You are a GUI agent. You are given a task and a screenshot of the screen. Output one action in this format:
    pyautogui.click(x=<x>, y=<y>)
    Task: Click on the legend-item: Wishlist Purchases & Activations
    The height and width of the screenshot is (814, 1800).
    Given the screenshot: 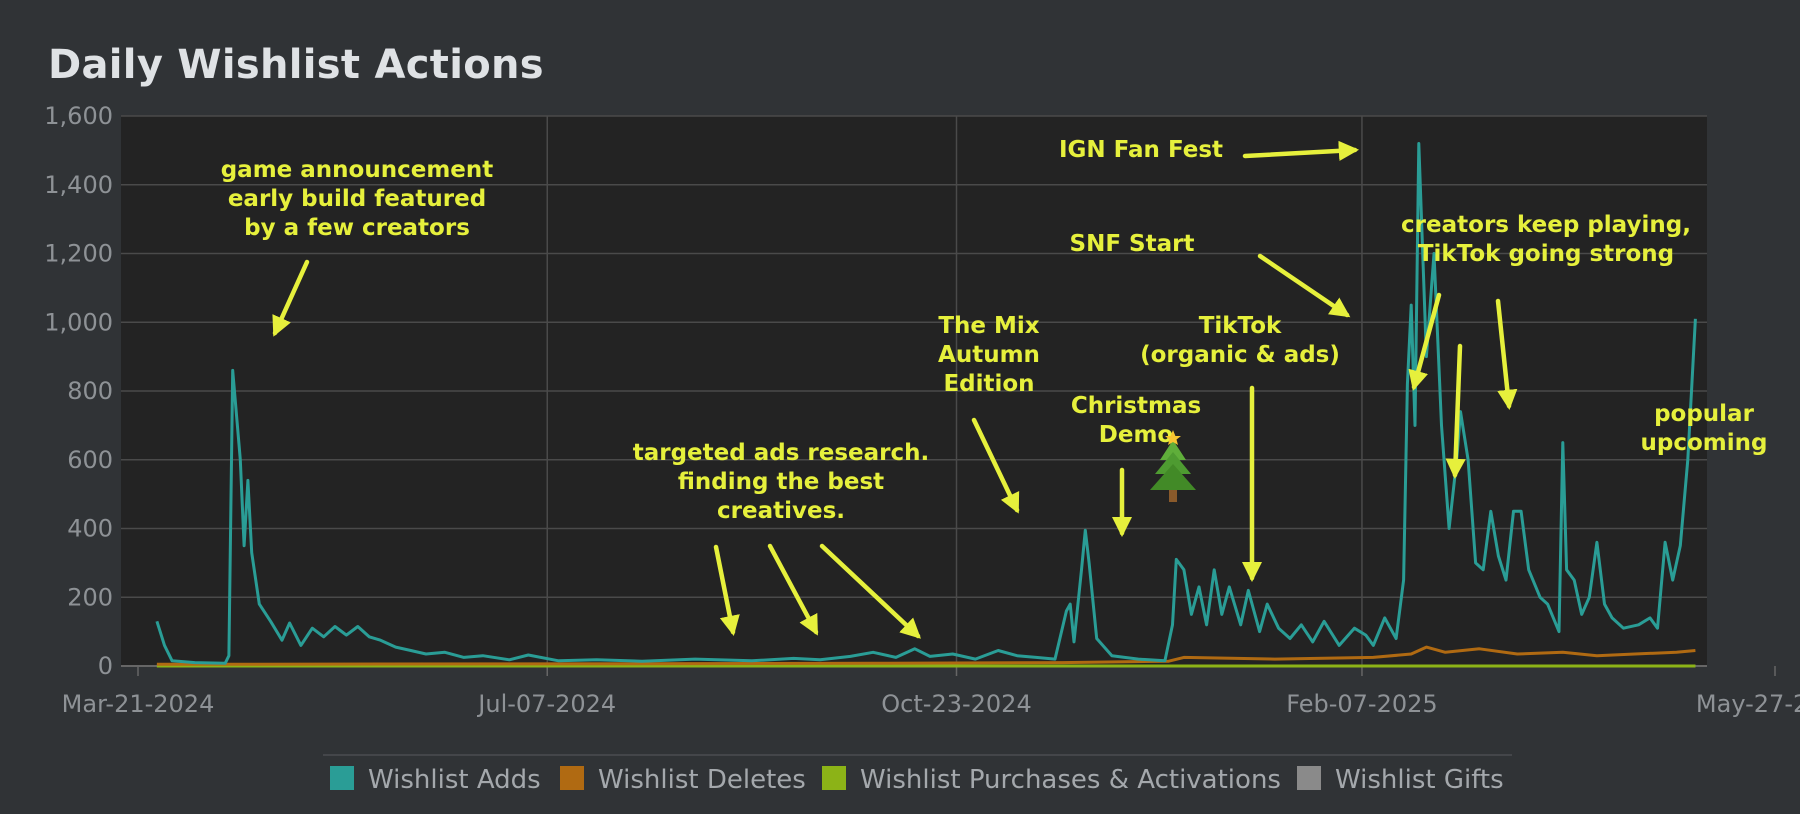 What is the action you would take?
    pyautogui.click(x=1051, y=780)
    